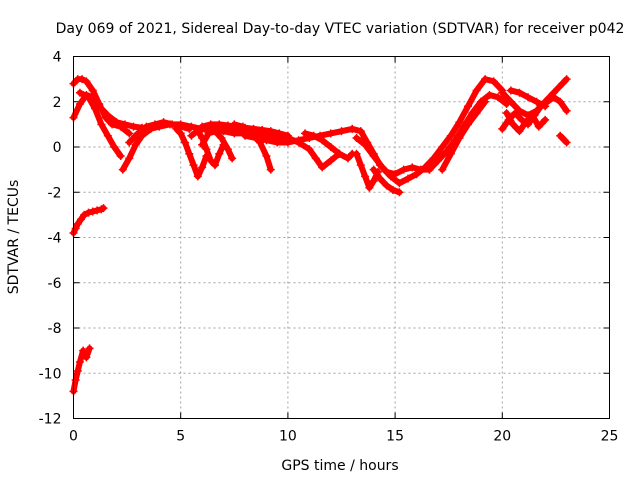  I want to click on y-tick-label: 4, so click(57, 58).